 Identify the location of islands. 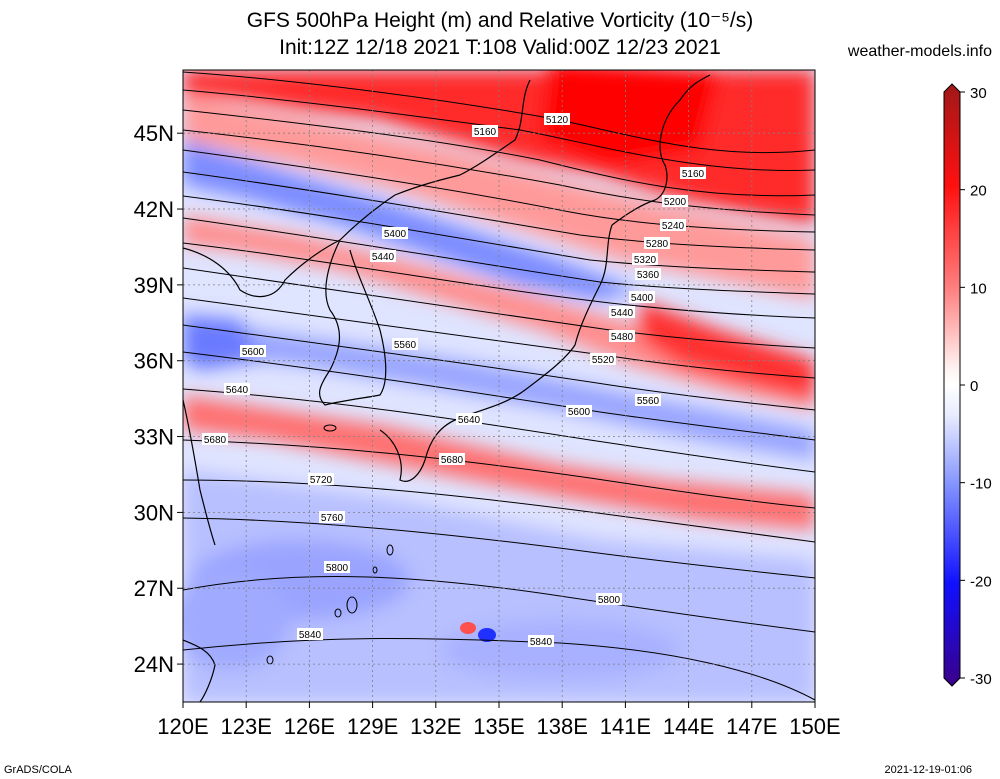
(330, 544).